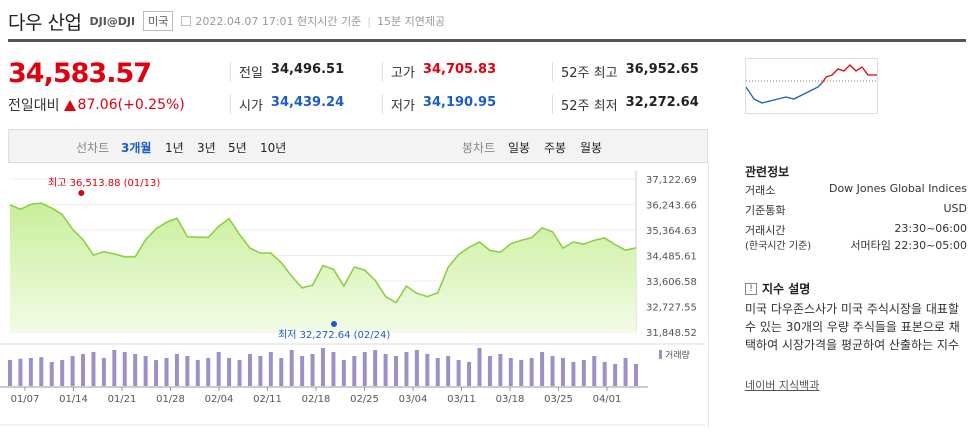  What do you see at coordinates (364, 399) in the screenshot?
I see `x-tick-label: 02/25` at bounding box center [364, 399].